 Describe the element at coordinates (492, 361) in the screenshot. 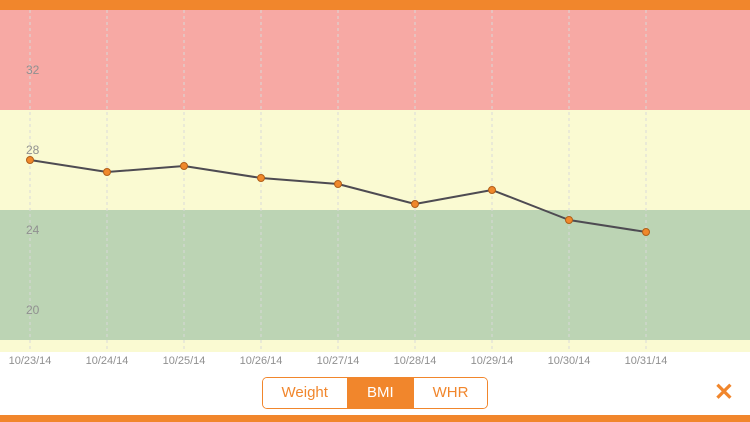

I see `svg-text: 10/29/14` at that location.